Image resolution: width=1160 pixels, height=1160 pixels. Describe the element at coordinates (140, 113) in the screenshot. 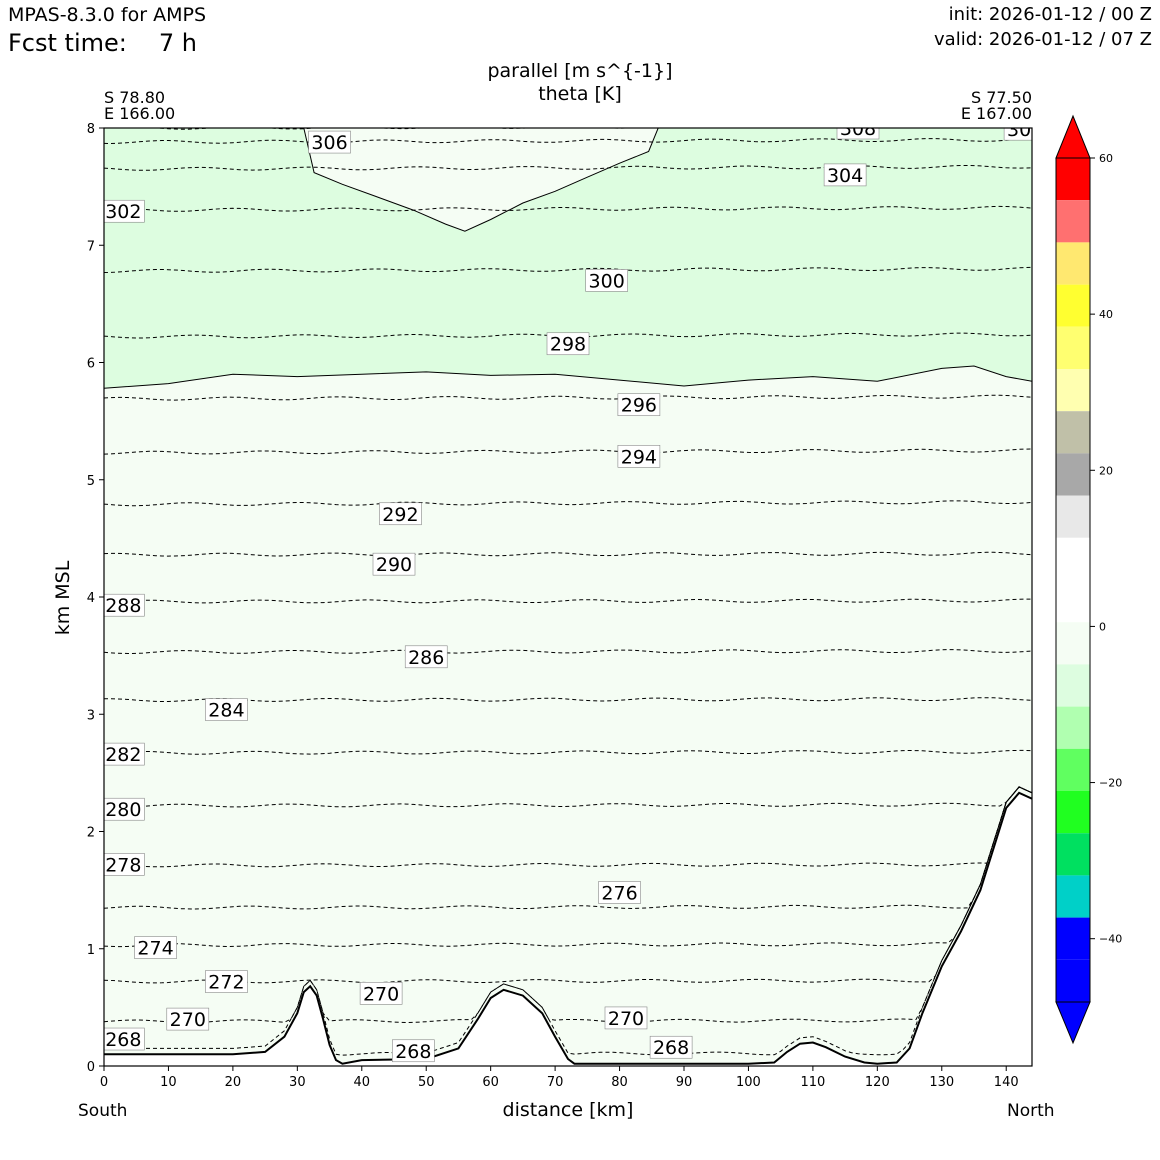

I see `start-lon: E 166.00` at that location.